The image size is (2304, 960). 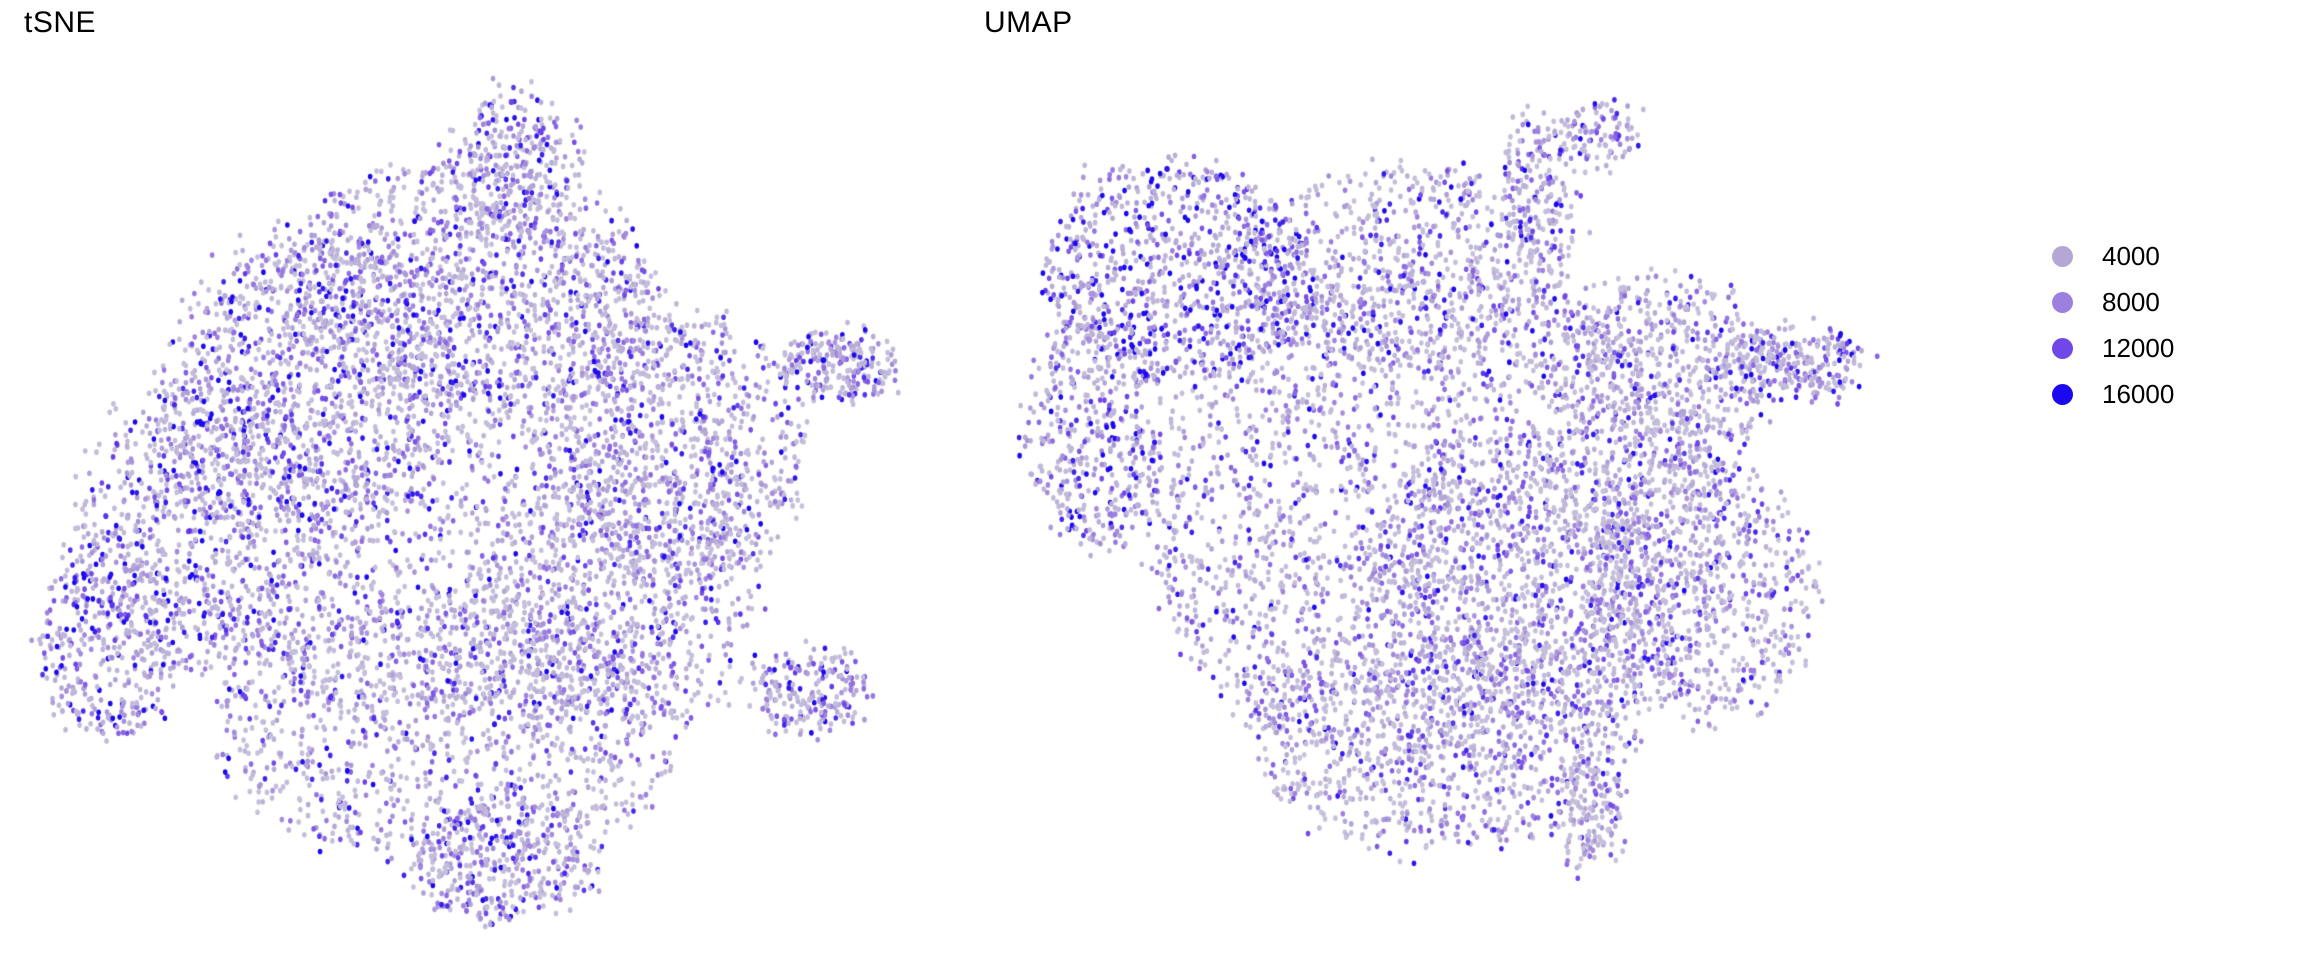 What do you see at coordinates (2131, 302) in the screenshot?
I see `legend-label: 8000` at bounding box center [2131, 302].